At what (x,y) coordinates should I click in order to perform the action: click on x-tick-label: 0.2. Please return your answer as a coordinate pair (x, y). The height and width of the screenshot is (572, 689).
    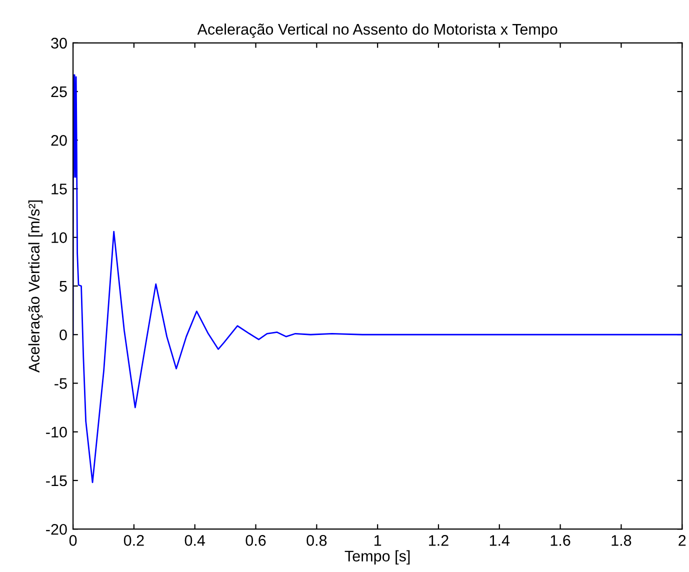
    Looking at the image, I should click on (134, 540).